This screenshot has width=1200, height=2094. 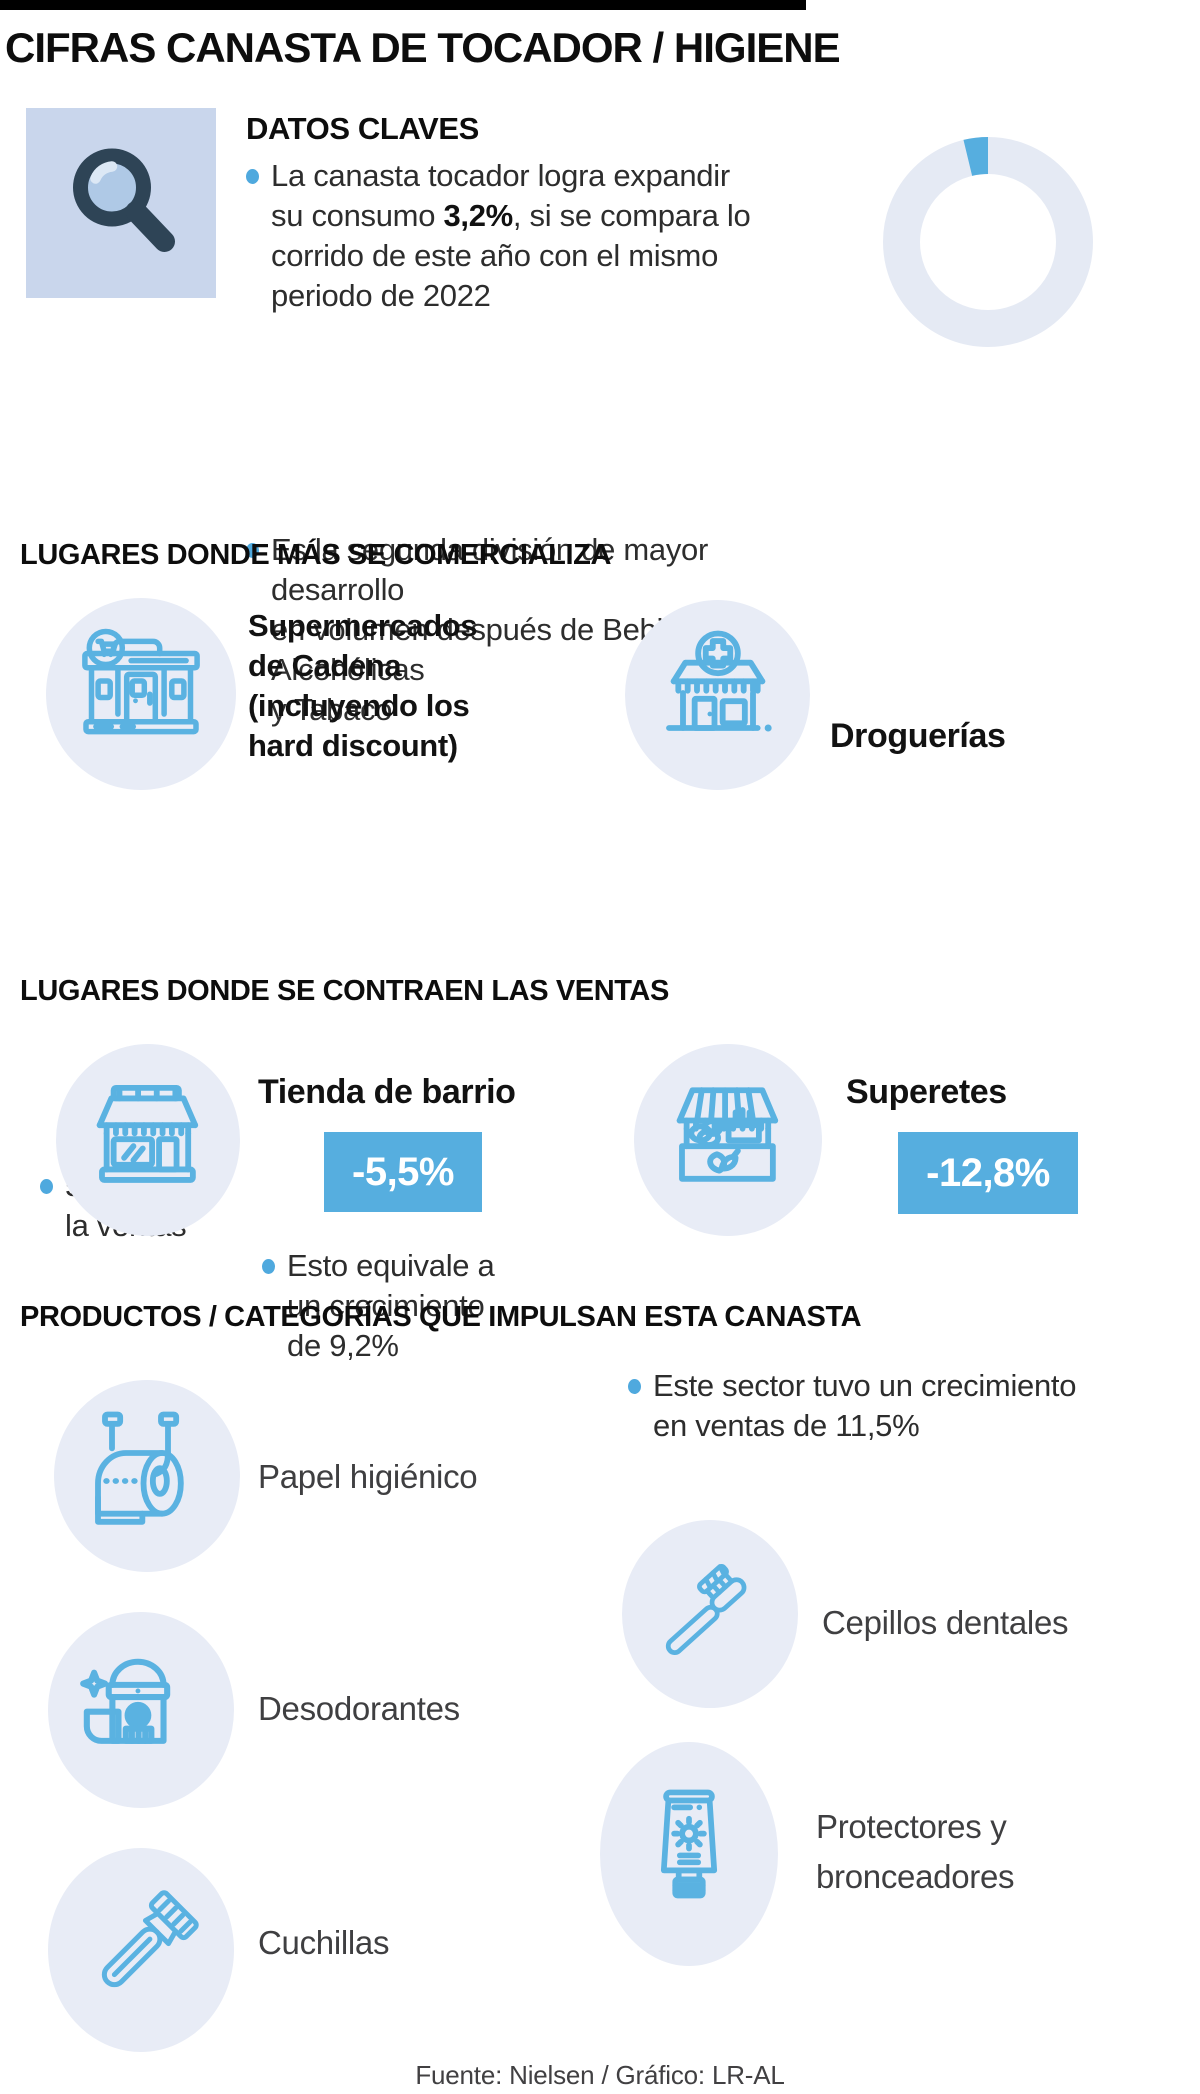 I want to click on cuchillas-label: Cuchillas, so click(x=324, y=1942).